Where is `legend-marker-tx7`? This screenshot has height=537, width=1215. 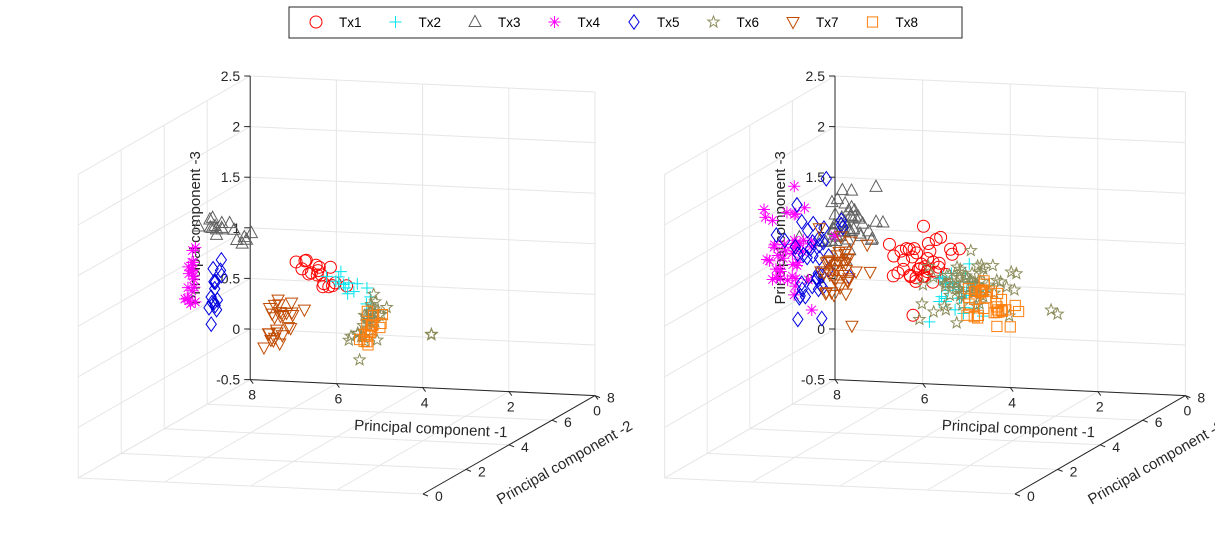
legend-marker-tx7 is located at coordinates (793, 23).